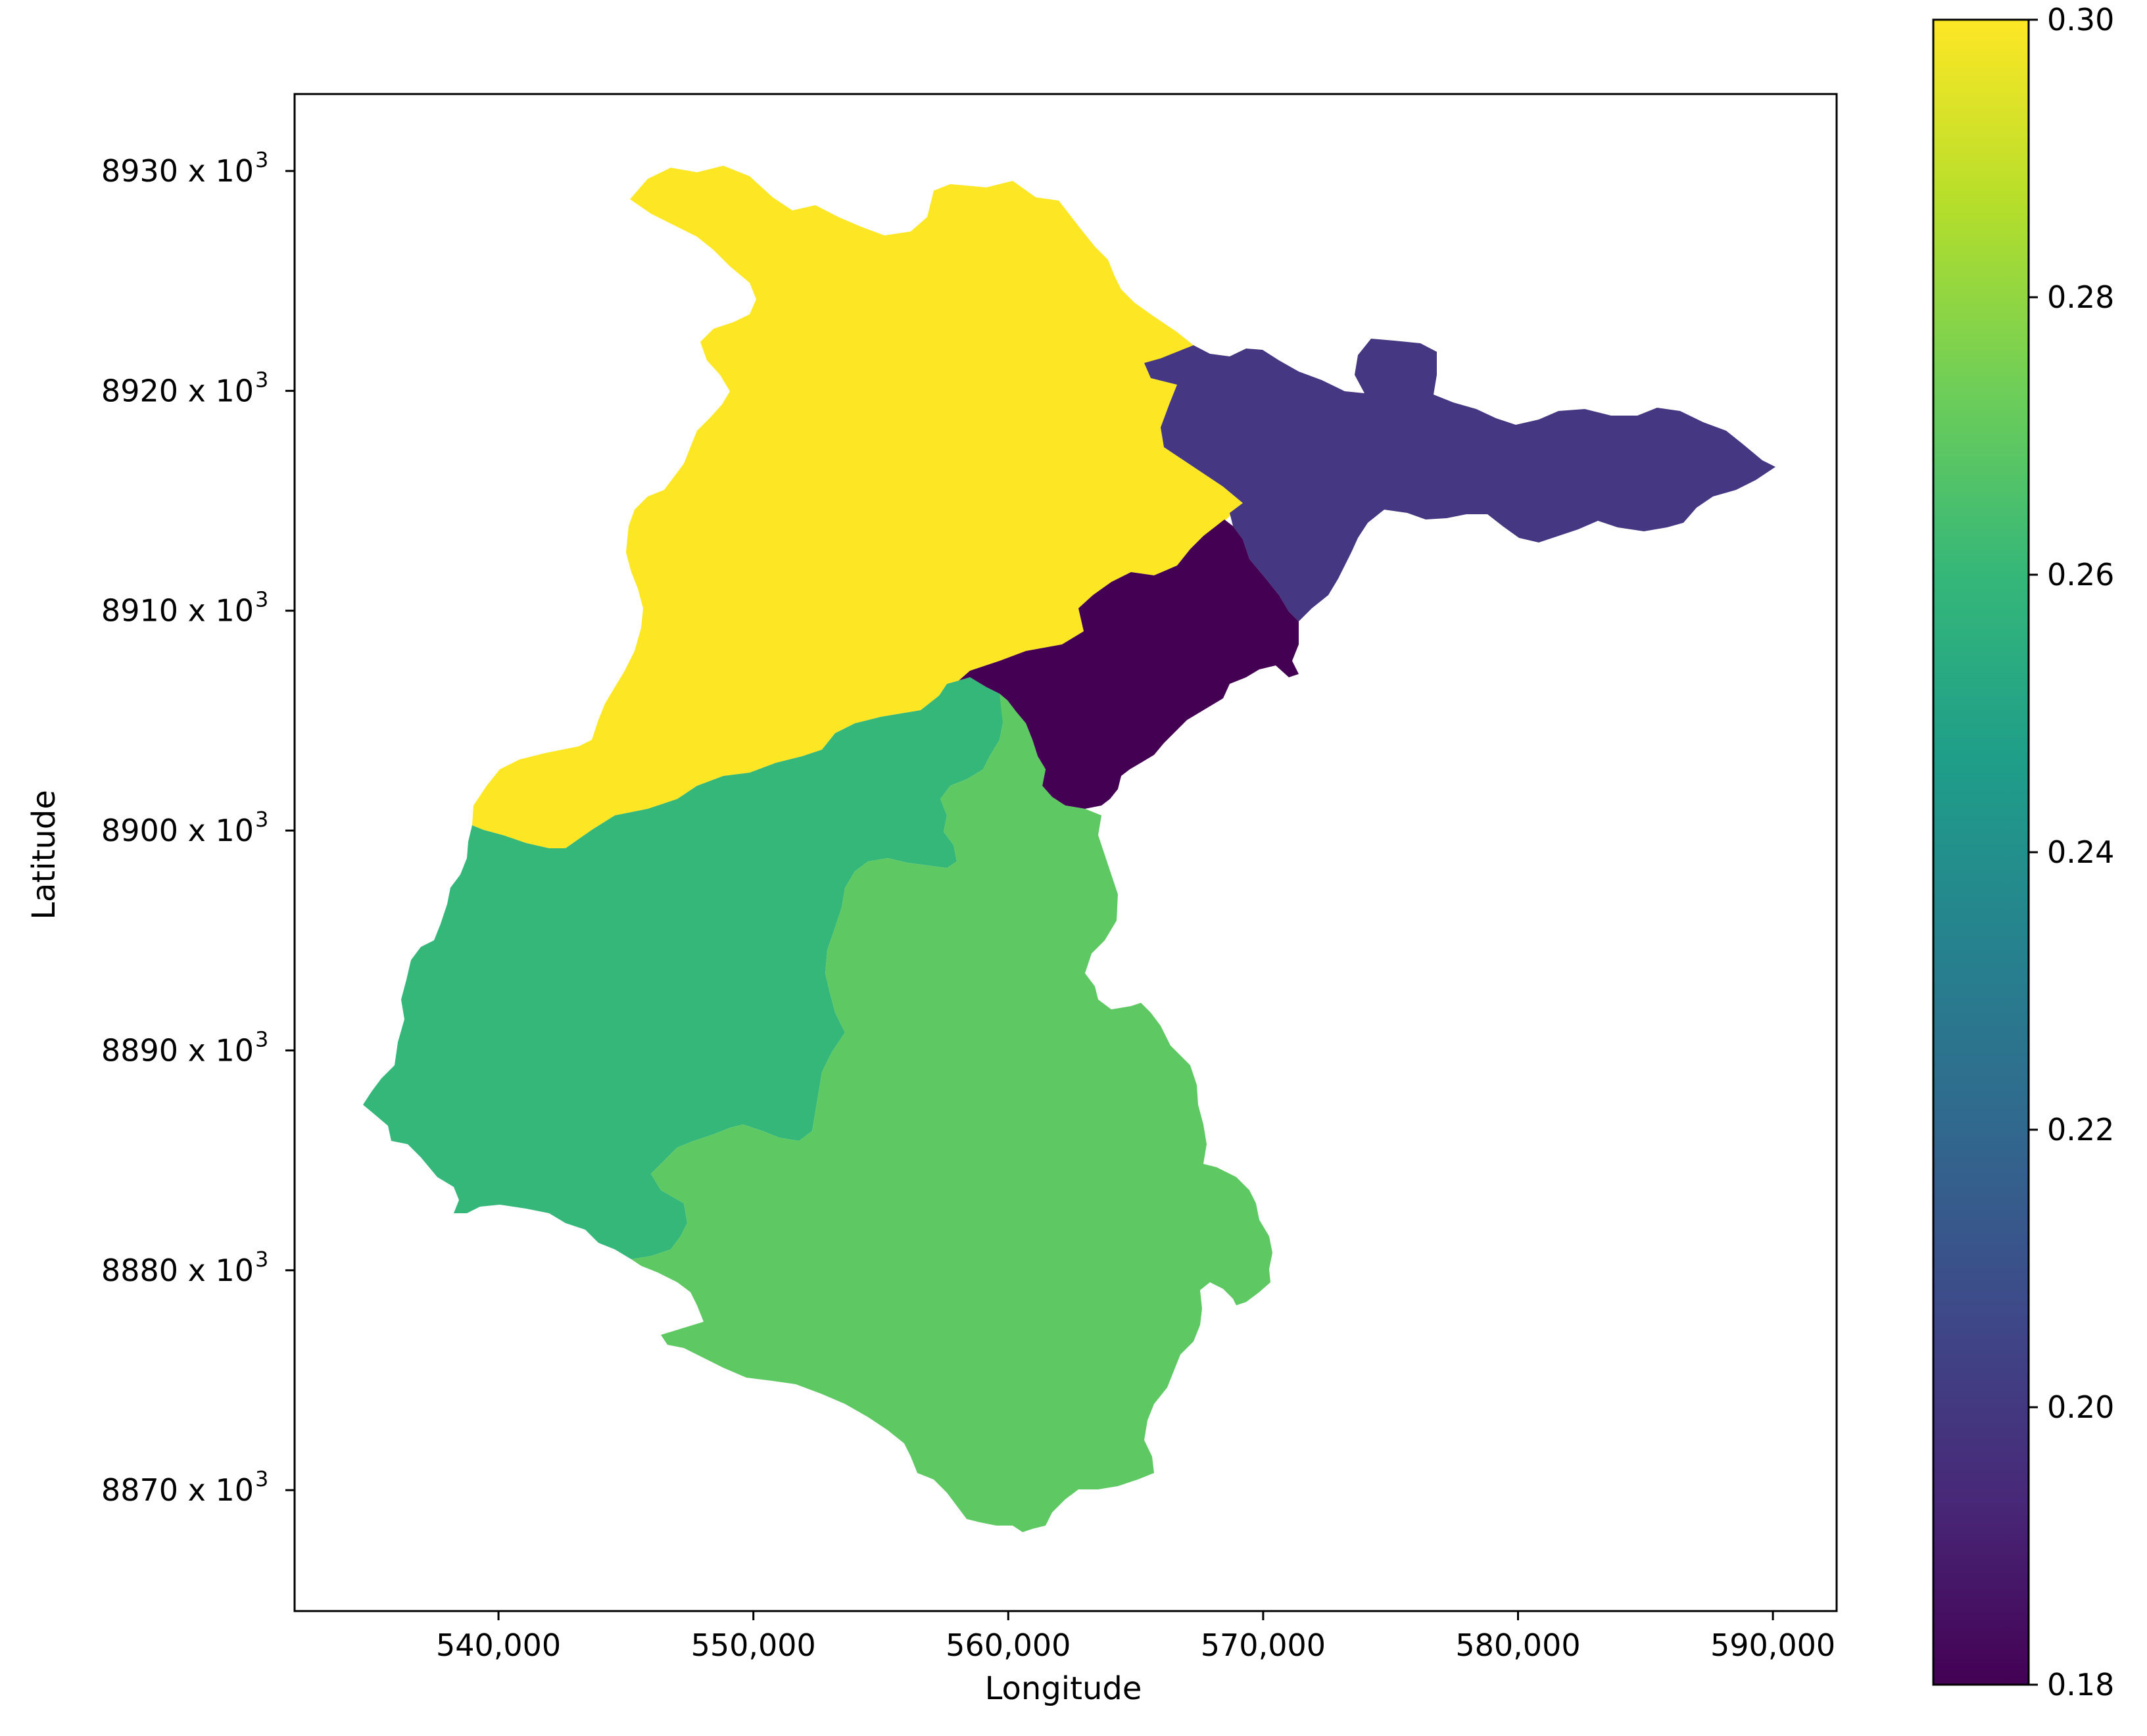 The height and width of the screenshot is (1736, 2147). What do you see at coordinates (44, 855) in the screenshot?
I see `y-axis-label: Latitude` at bounding box center [44, 855].